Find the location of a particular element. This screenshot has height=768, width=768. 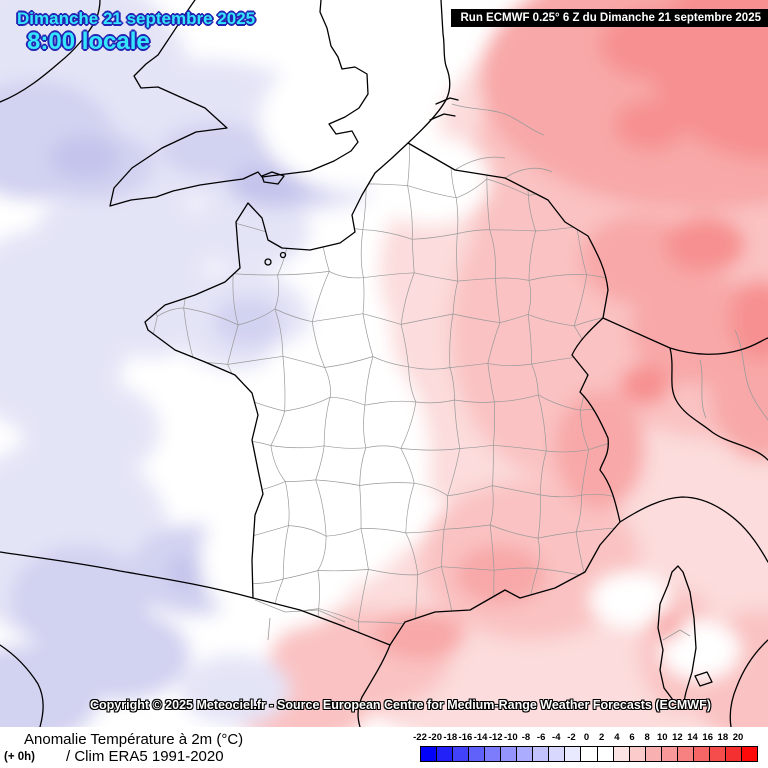

scale-tick-label: -20 is located at coordinates (435, 737).